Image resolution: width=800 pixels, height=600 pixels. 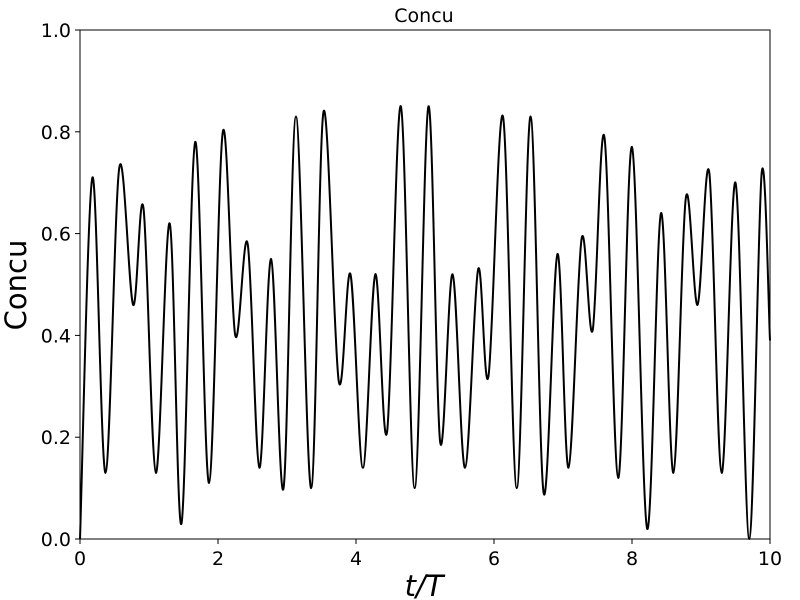 I want to click on x-tick-label: 6, so click(x=494, y=559).